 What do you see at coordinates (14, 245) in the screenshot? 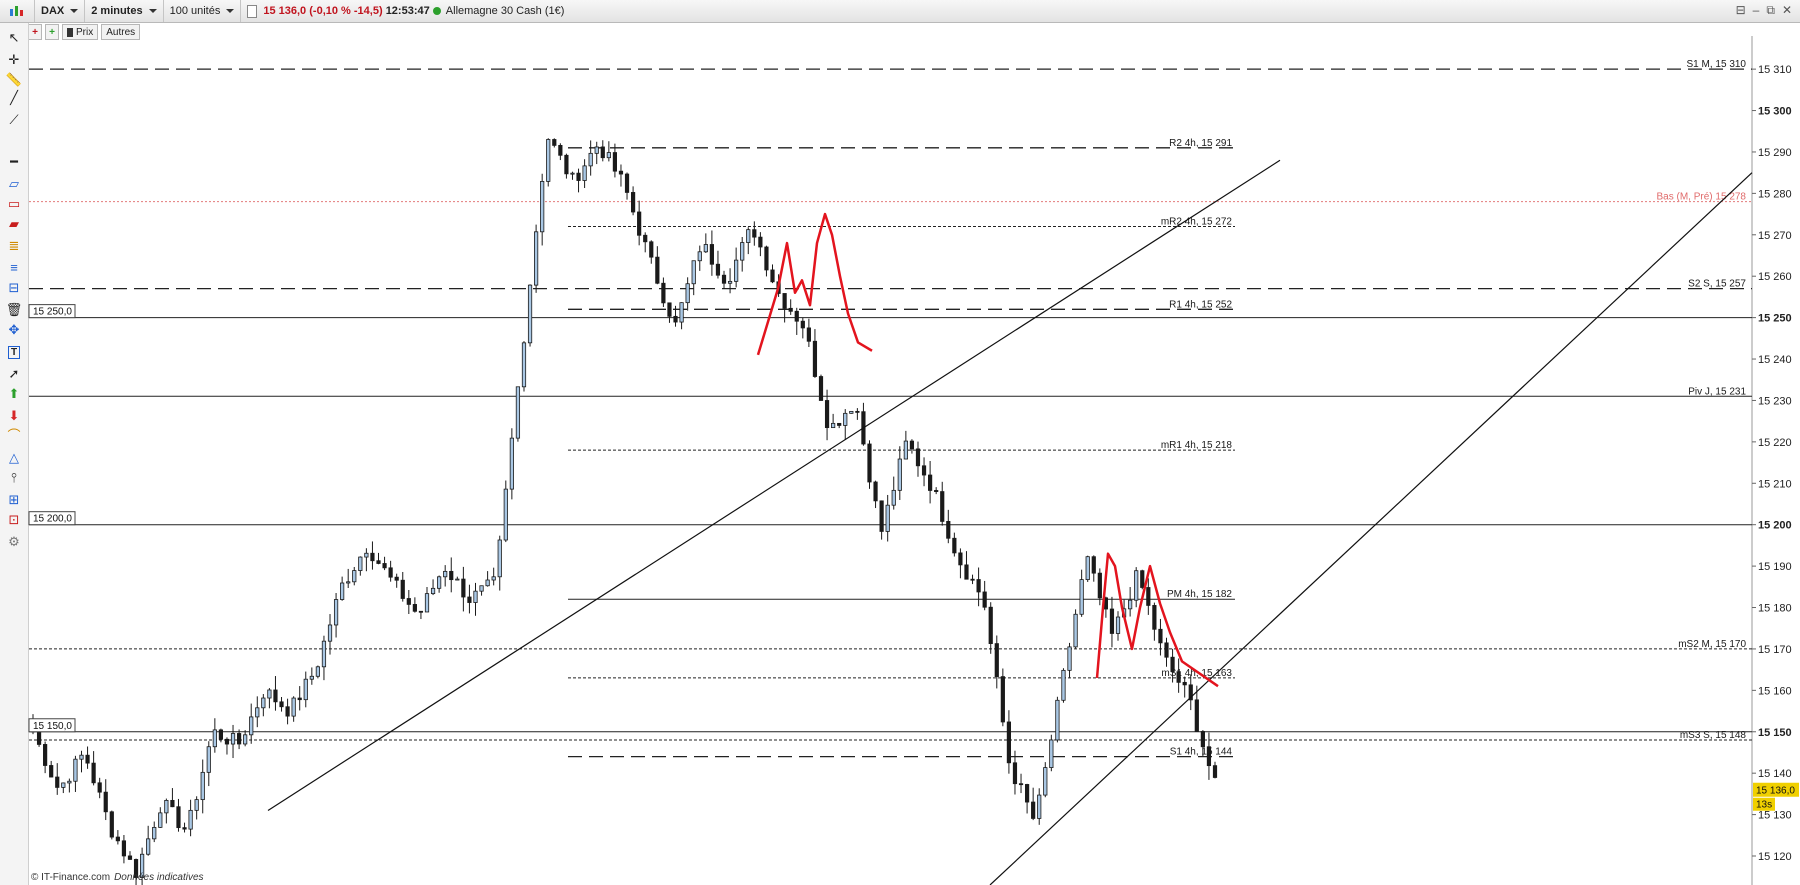
I see `fibonacci-icon: ≣` at bounding box center [14, 245].